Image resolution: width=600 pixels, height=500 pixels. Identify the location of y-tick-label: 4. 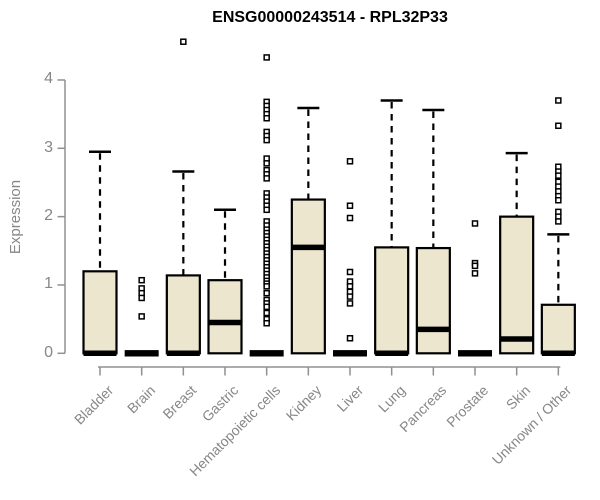
(48, 79).